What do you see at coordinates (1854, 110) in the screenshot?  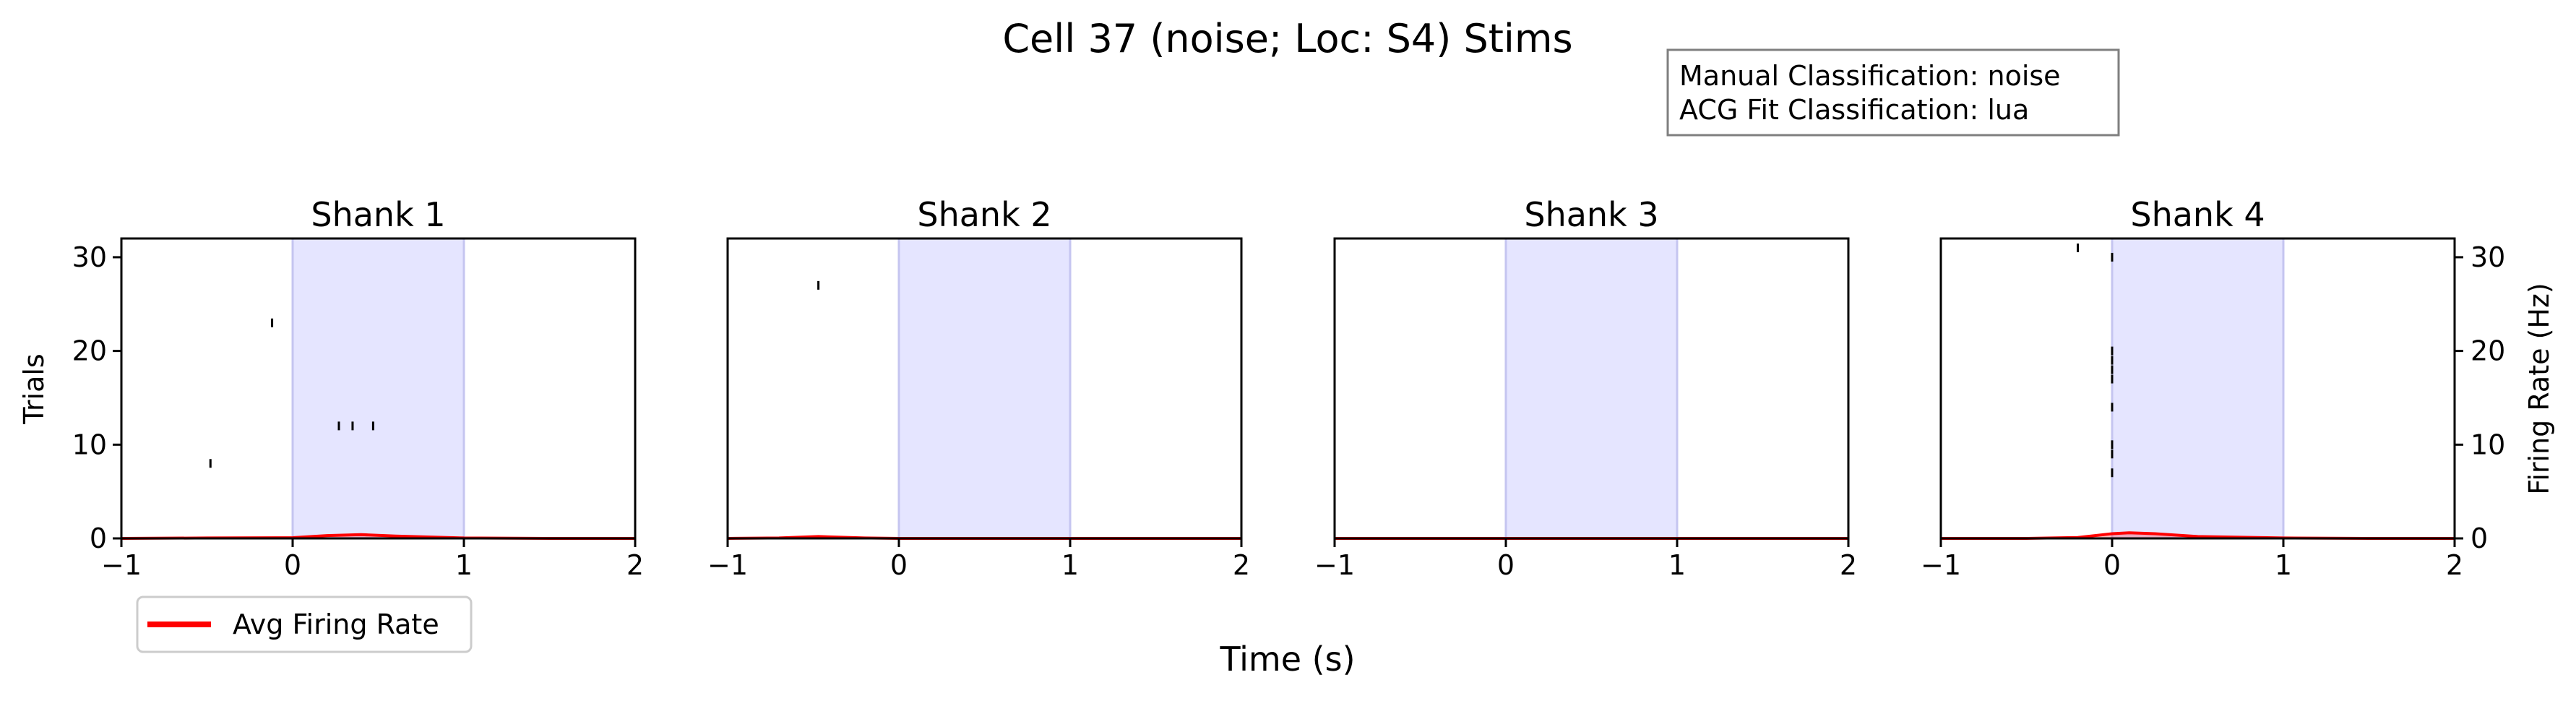 I see `info-line-acg: ACG Fit Classification: lua` at bounding box center [1854, 110].